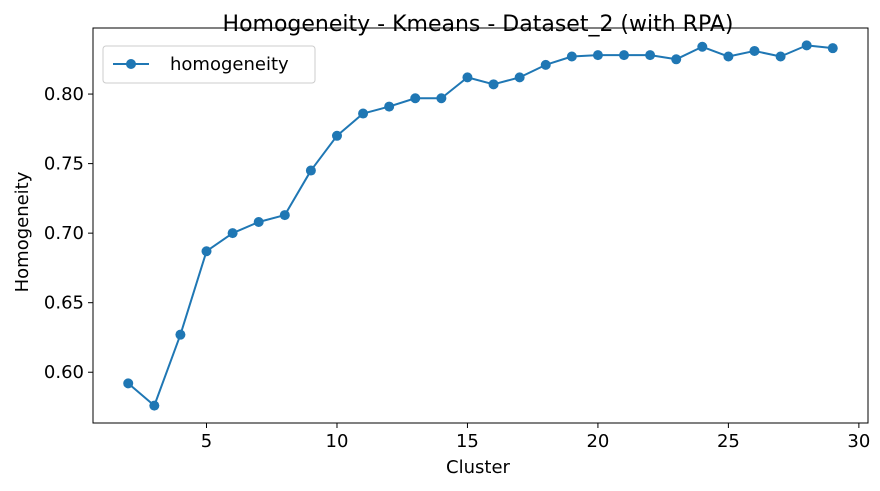 This screenshot has width=880, height=491. Describe the element at coordinates (728, 441) in the screenshot. I see `x-tick-label: 25` at that location.